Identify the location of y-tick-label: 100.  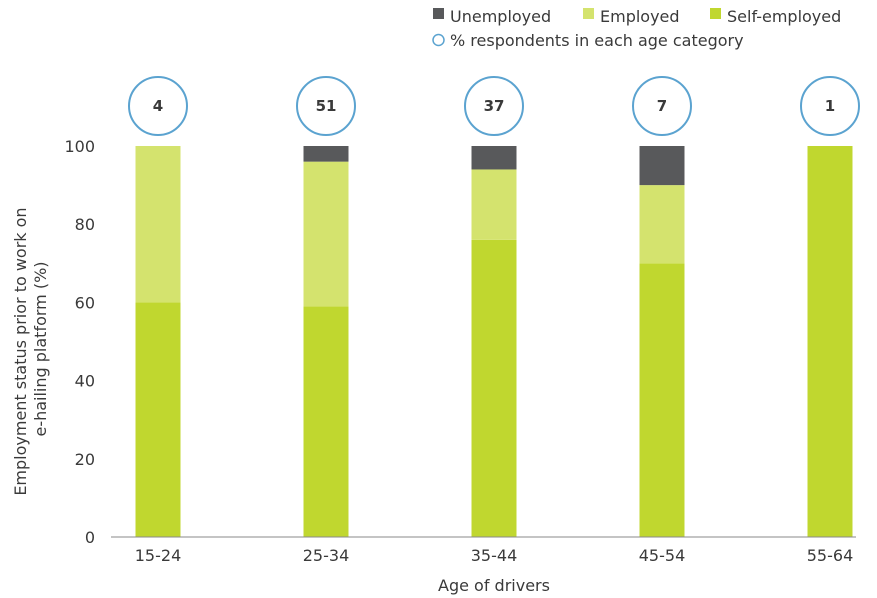
(79, 146).